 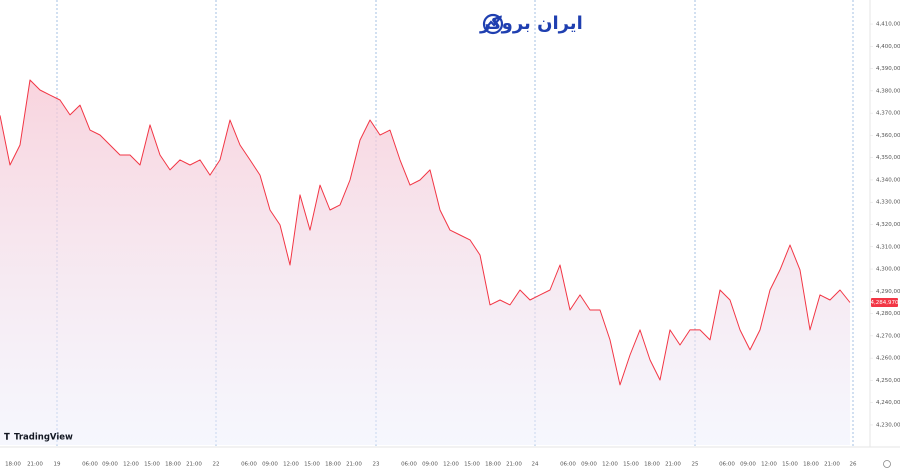 What do you see at coordinates (888, 270) in the screenshot?
I see `y-tick-label: 4,300,000` at bounding box center [888, 270].